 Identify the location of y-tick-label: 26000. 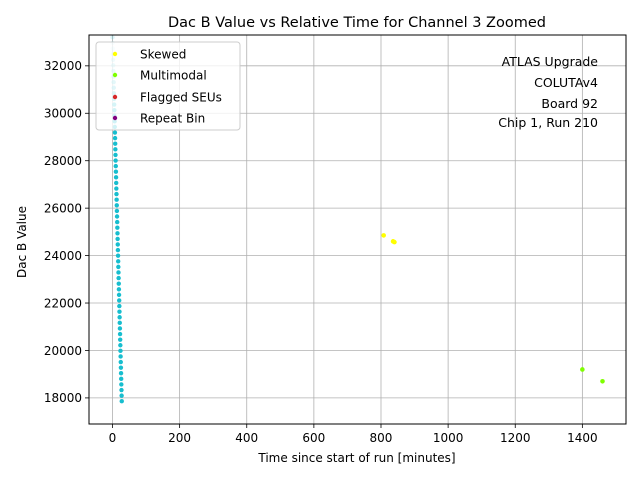
(63, 208).